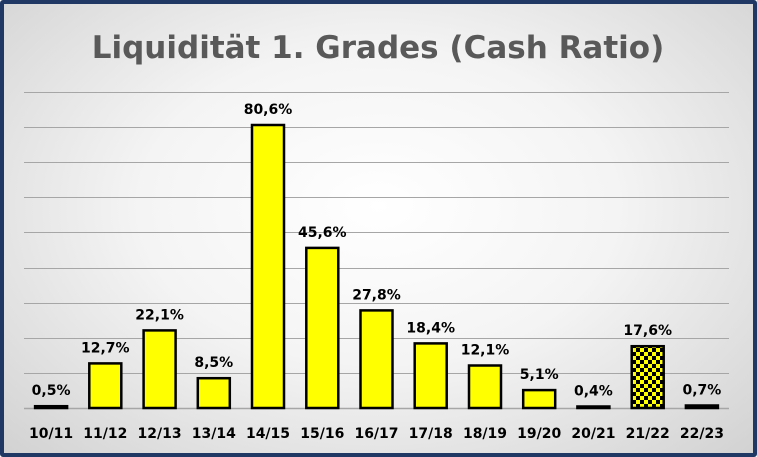 This screenshot has height=457, width=757. I want to click on x-tick-label: 11/12, so click(105, 434).